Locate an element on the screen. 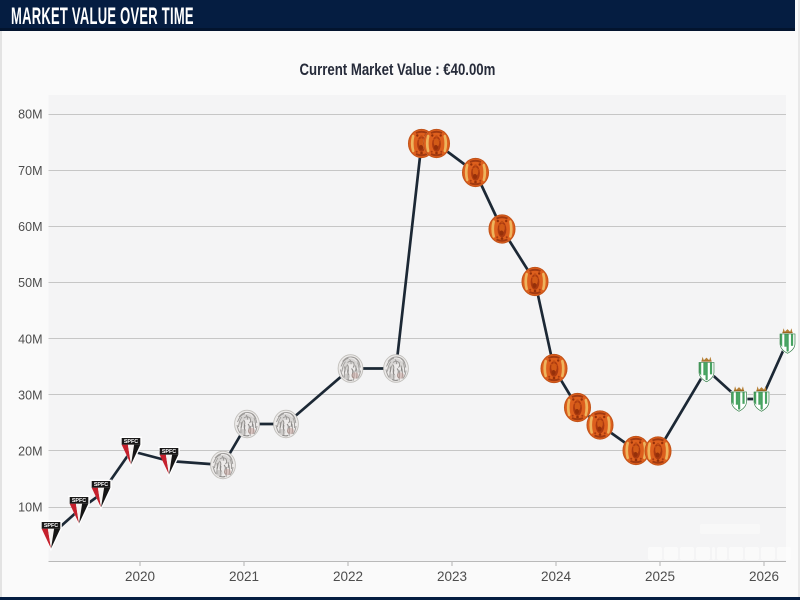 This screenshot has height=600, width=800. svg-text: 70M is located at coordinates (30, 171).